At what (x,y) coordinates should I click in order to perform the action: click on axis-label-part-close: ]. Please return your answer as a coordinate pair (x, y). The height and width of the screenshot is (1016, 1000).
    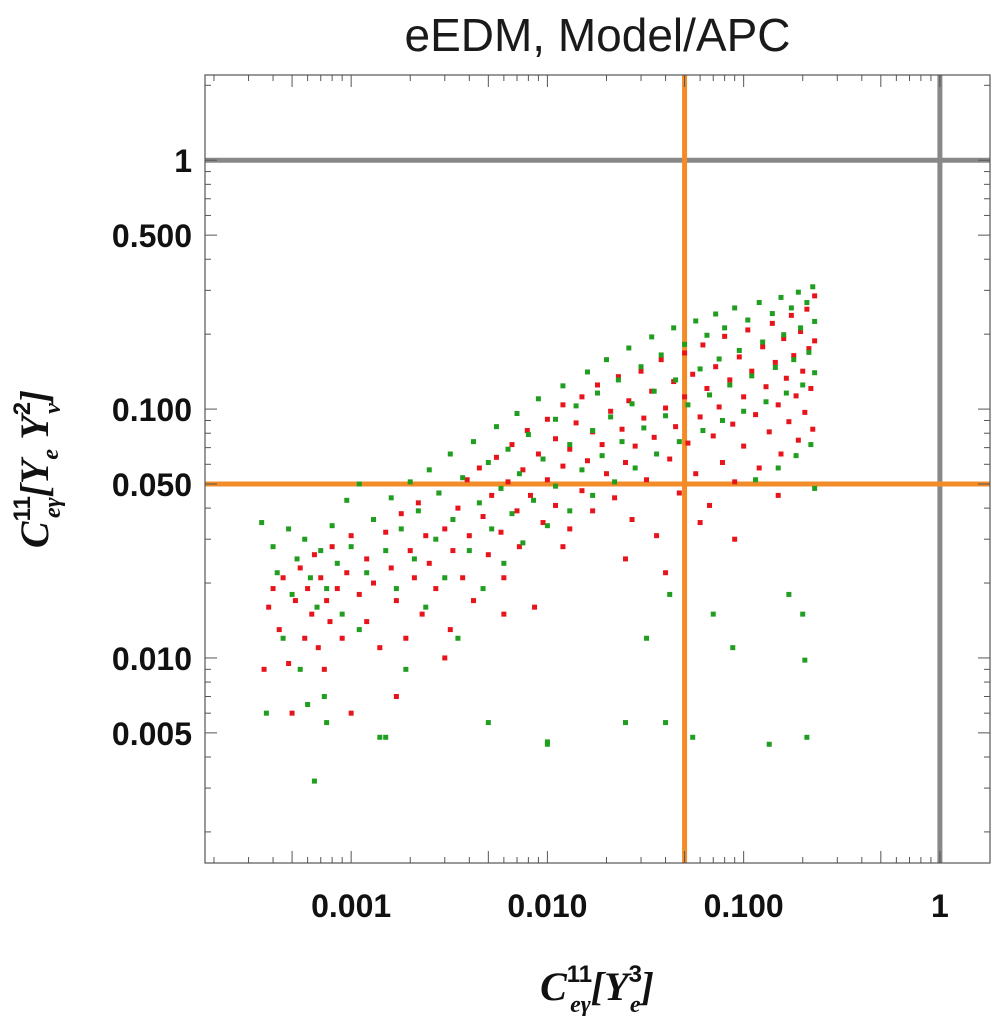
    Looking at the image, I should click on (646, 986).